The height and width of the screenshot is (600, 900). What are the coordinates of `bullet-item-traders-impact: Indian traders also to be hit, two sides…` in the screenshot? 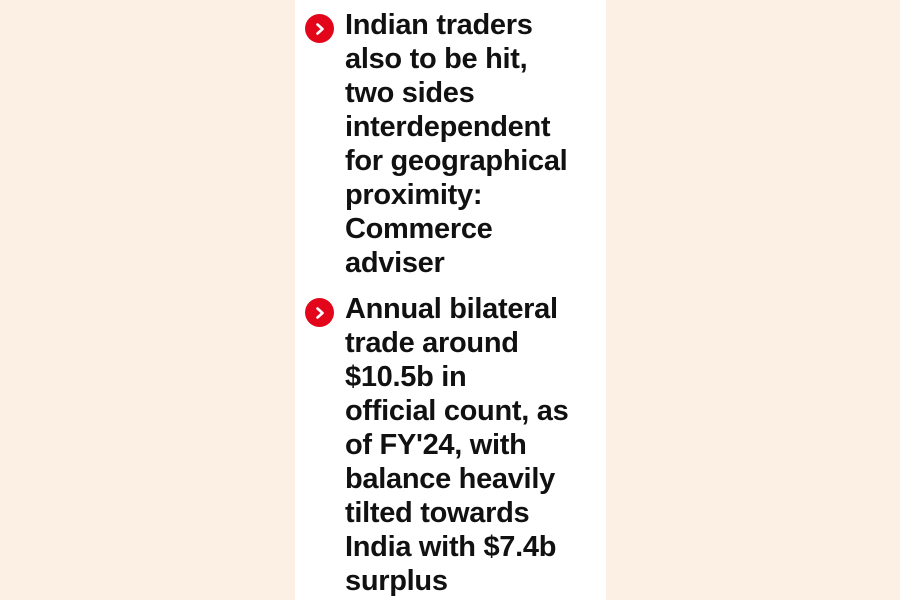 It's located at (450, 144).